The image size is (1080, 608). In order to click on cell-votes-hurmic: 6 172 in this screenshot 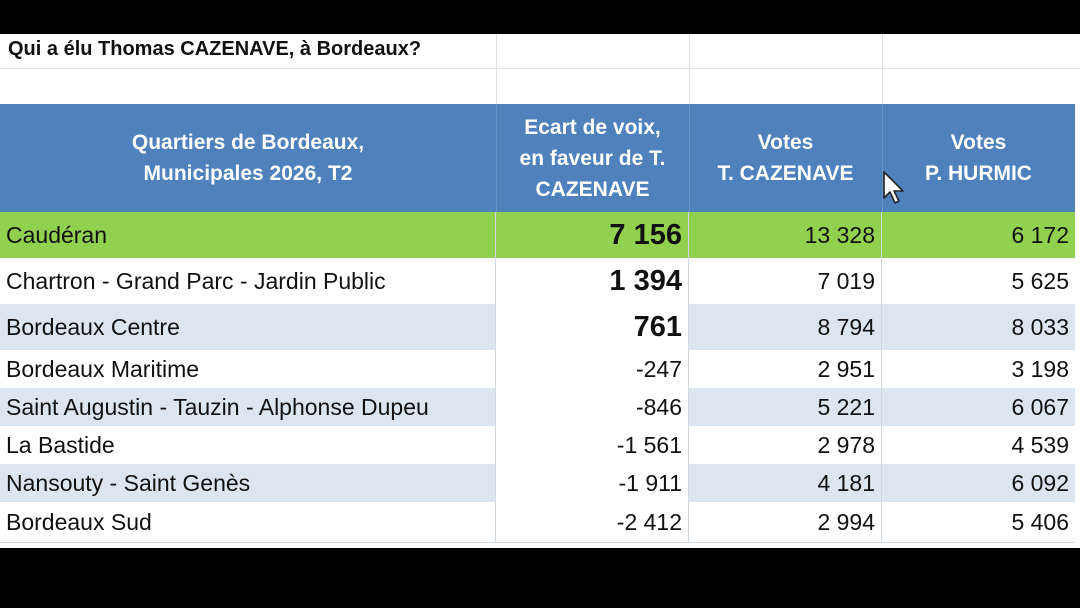, I will do `click(1040, 234)`.